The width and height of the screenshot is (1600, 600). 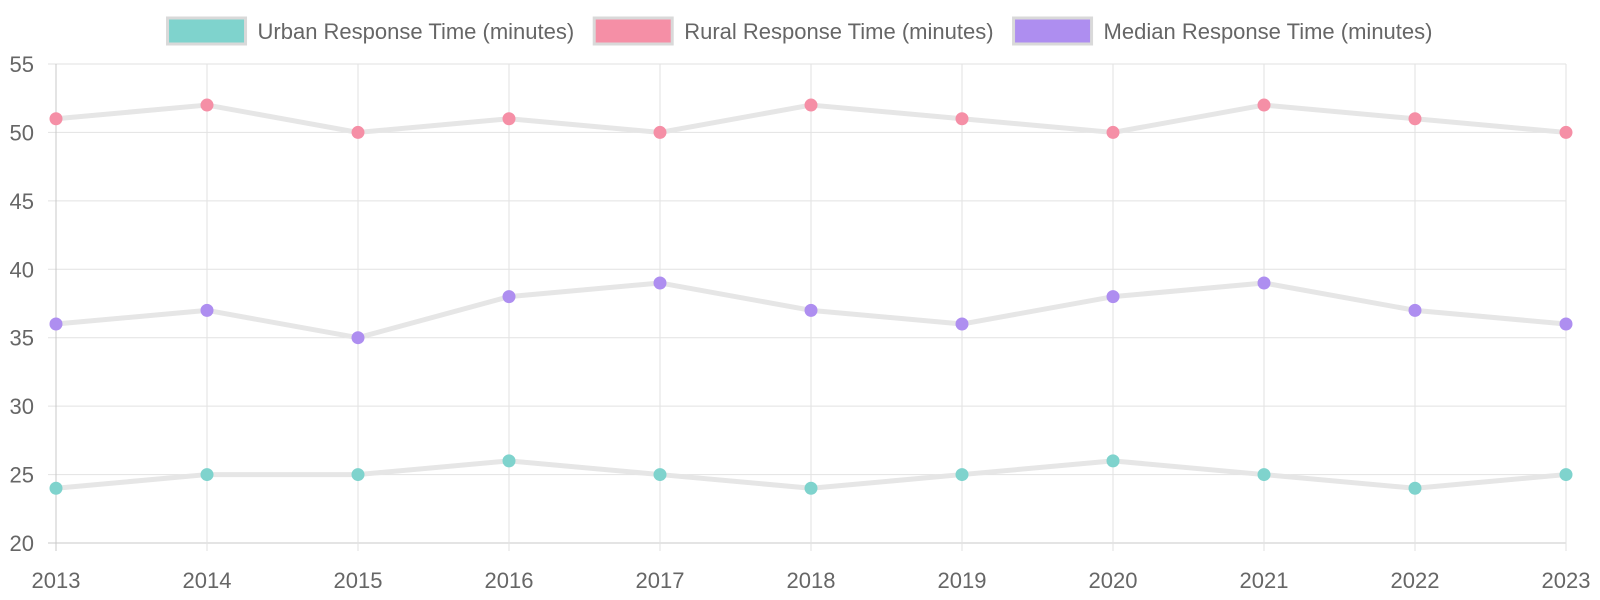 What do you see at coordinates (358, 580) in the screenshot?
I see `x-tick-label: 2015` at bounding box center [358, 580].